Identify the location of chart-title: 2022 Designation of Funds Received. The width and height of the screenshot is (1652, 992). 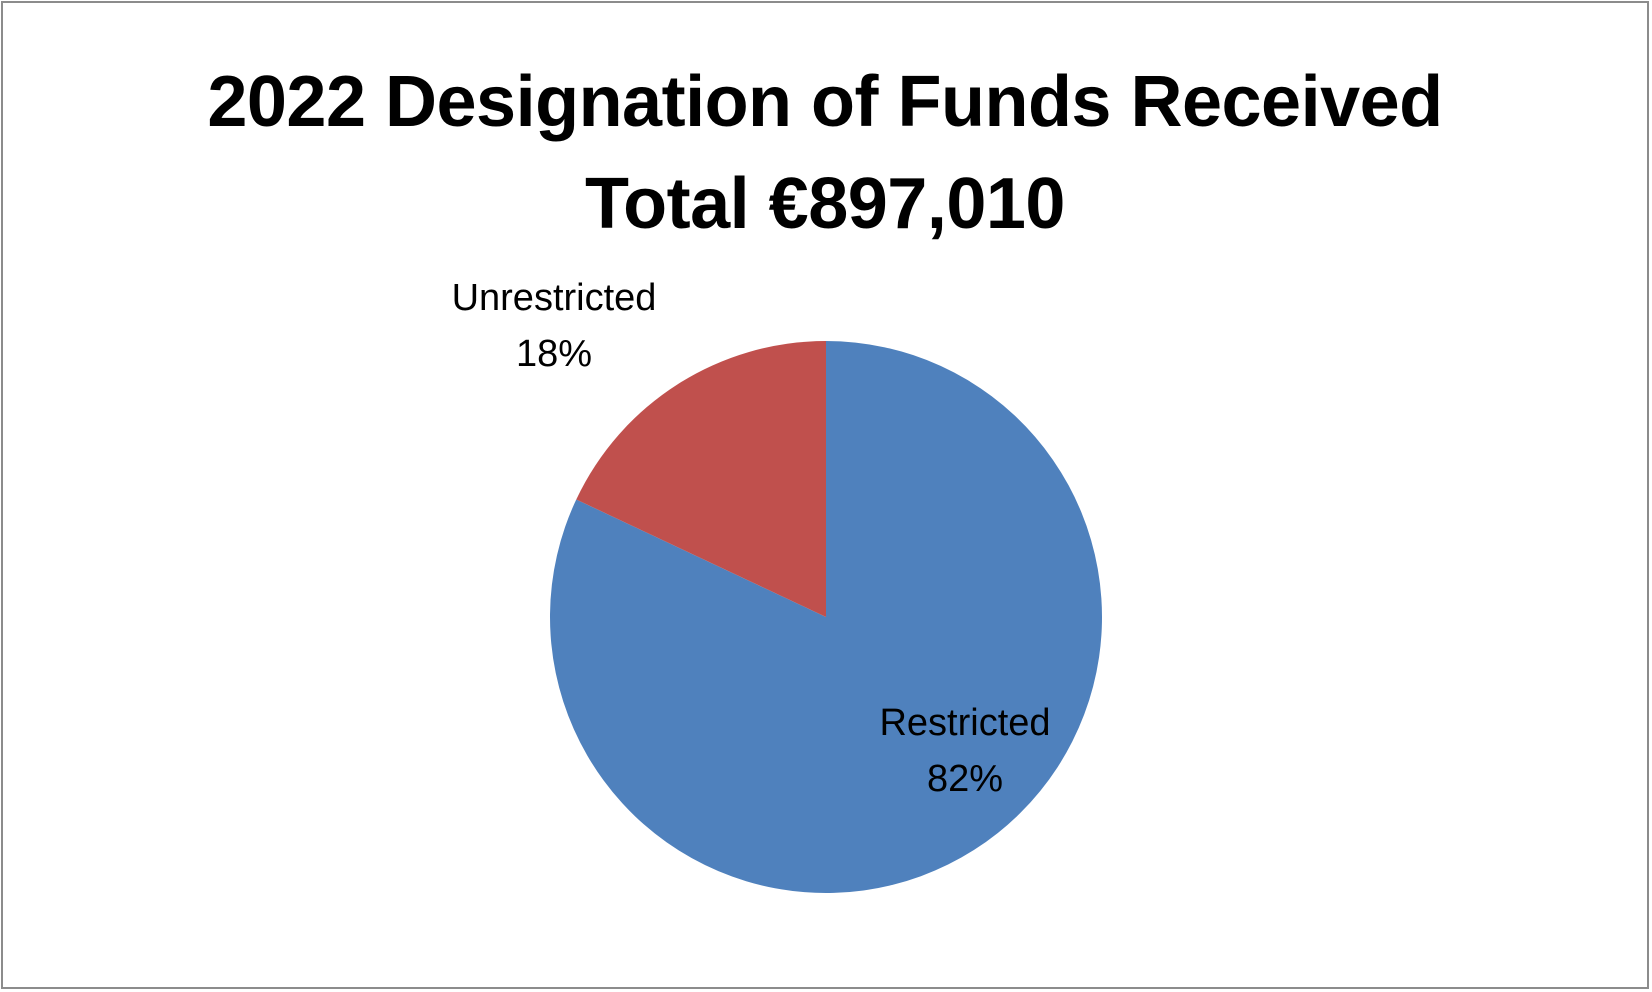
(825, 102).